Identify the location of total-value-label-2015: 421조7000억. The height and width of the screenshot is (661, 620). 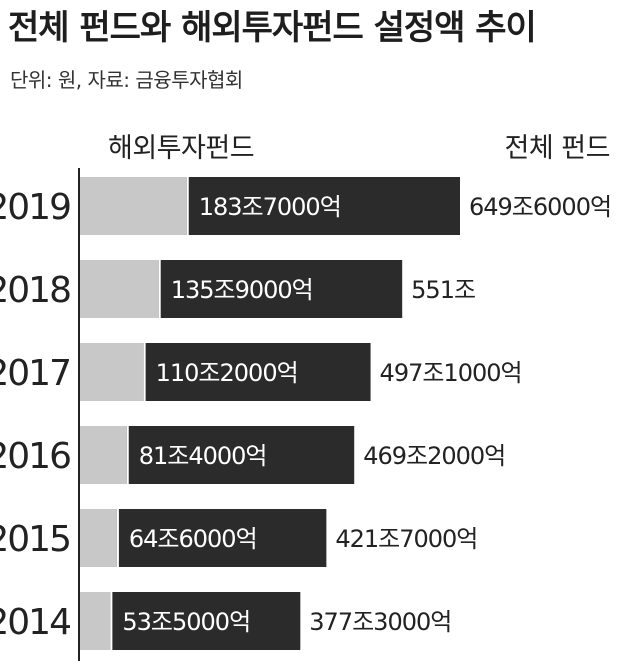
(406, 539).